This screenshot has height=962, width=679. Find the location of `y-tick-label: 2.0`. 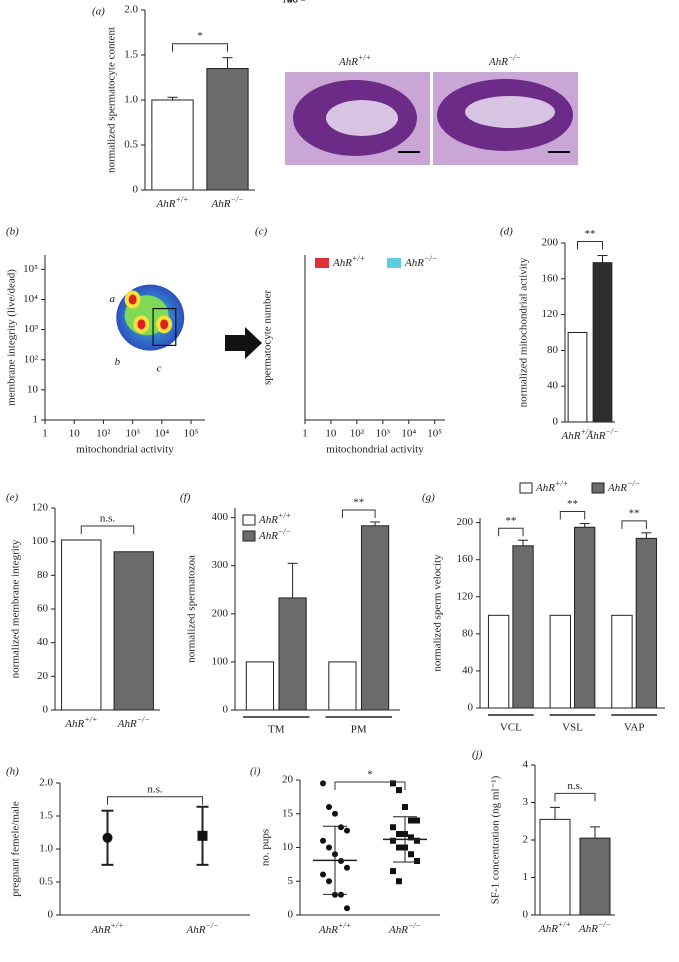

y-tick-label: 2.0 is located at coordinates (46, 783).